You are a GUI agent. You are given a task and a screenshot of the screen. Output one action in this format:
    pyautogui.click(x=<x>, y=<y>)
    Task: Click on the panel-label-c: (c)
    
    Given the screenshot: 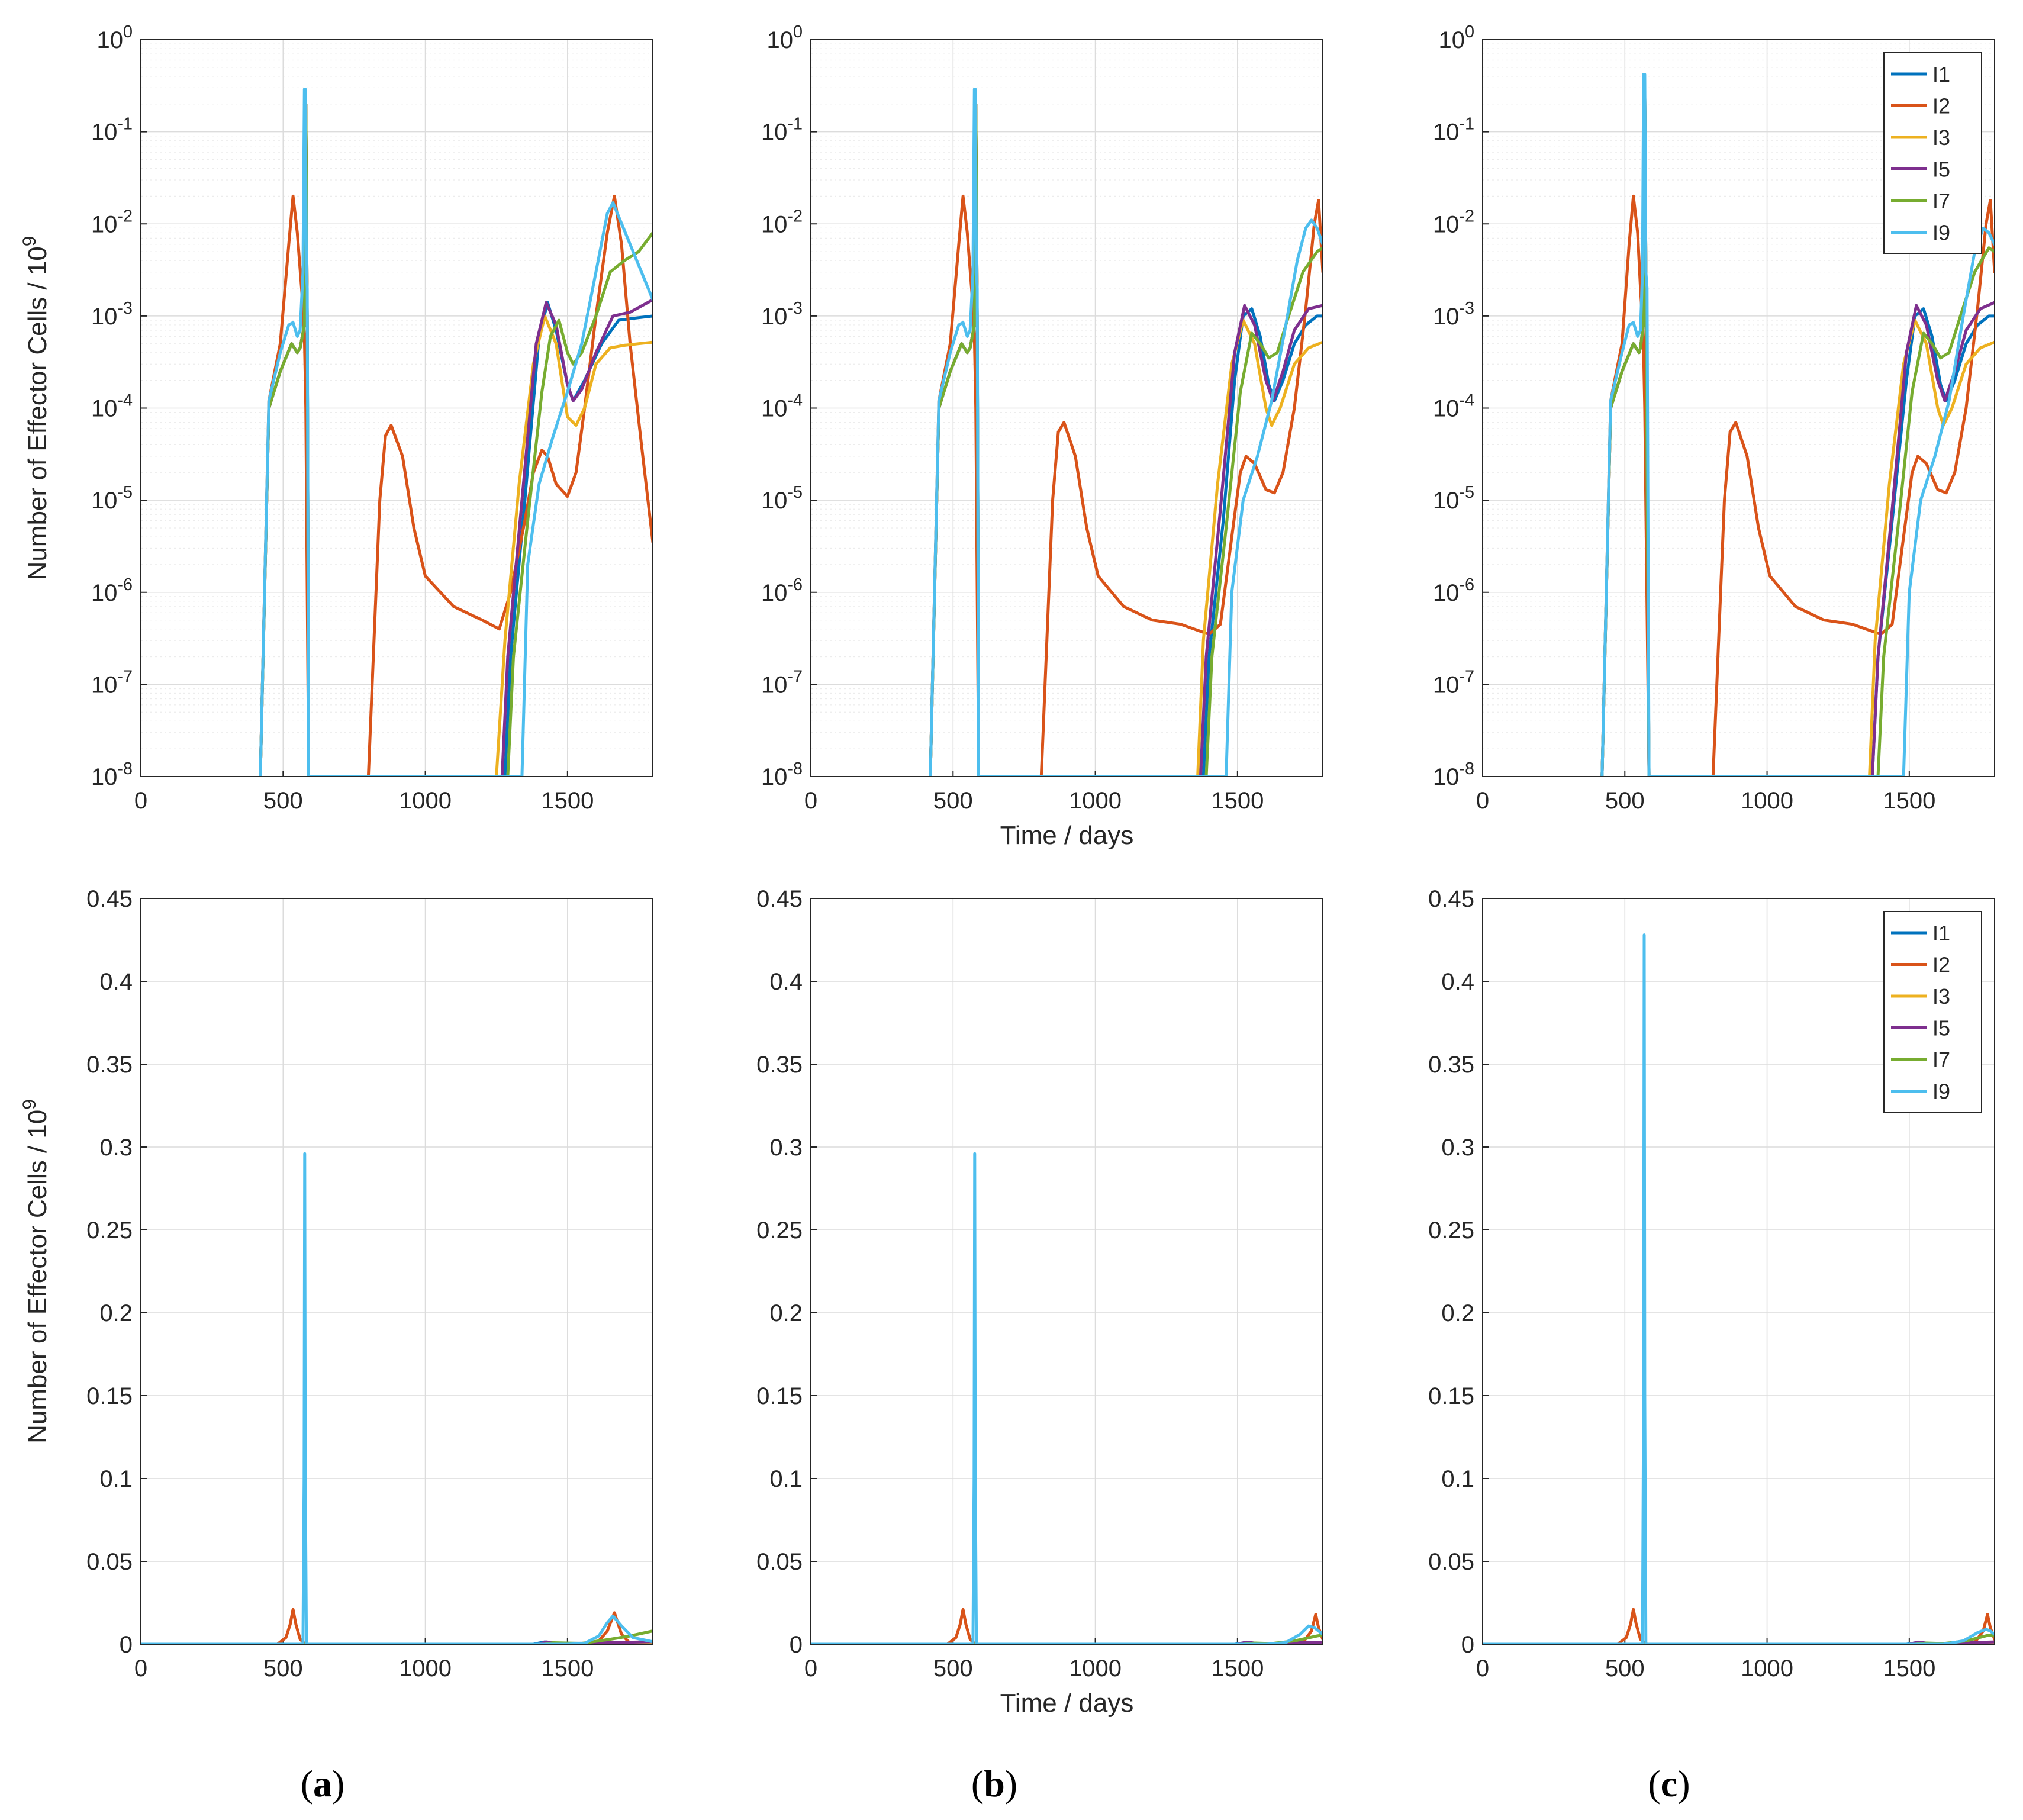 What is the action you would take?
    pyautogui.click(x=1669, y=1784)
    